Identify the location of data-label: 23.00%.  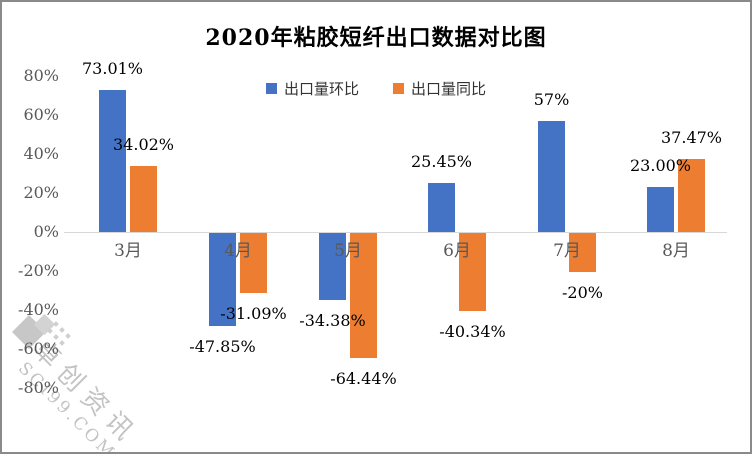
(660, 166).